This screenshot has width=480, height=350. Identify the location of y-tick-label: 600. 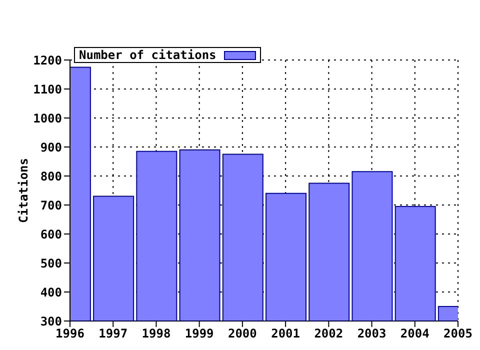
(51, 234).